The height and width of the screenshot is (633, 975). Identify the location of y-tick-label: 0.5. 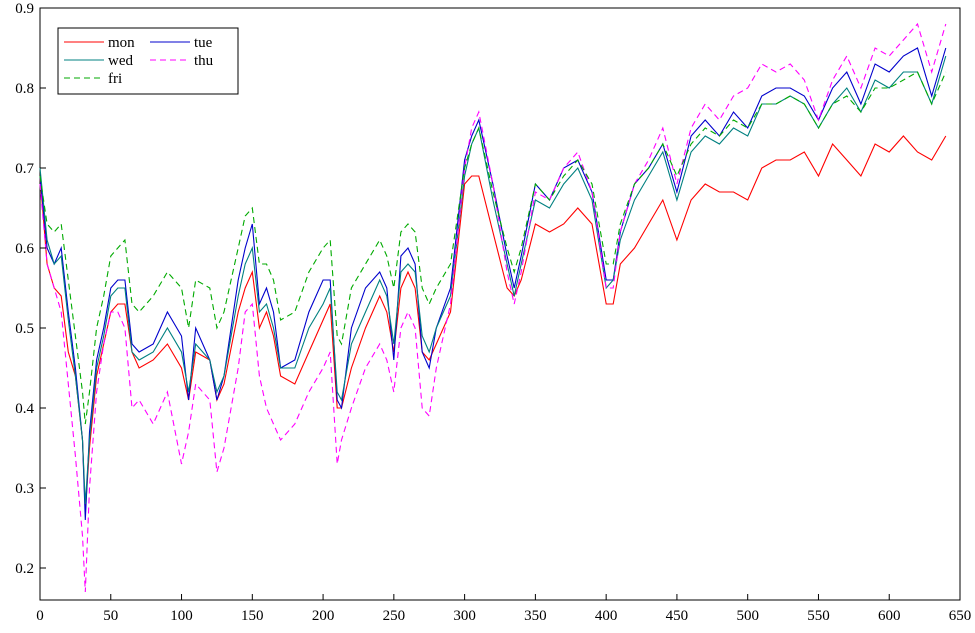
(24, 329).